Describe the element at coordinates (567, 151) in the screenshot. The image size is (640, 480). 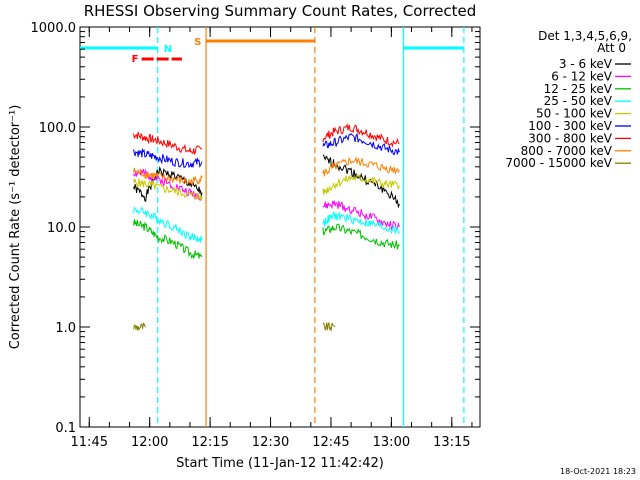
I see `legend-label: 800 - 7000 keV` at that location.